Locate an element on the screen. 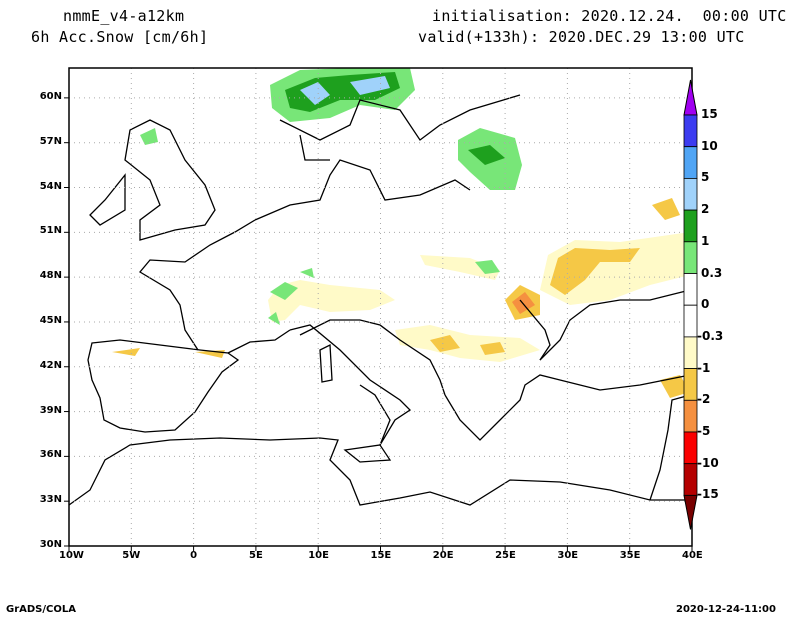 Image resolution: width=800 pixels, height=618 pixels. colorbar-label: -10 is located at coordinates (708, 462).